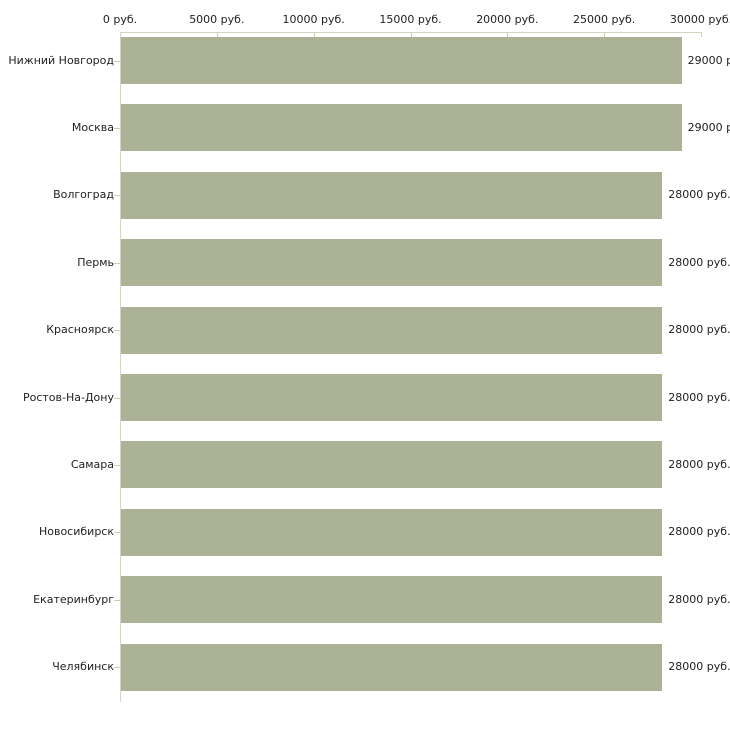 Image resolution: width=730 pixels, height=730 pixels. Describe the element at coordinates (120, 19) in the screenshot. I see `x-axis-tick-label: 0 руб.` at that location.